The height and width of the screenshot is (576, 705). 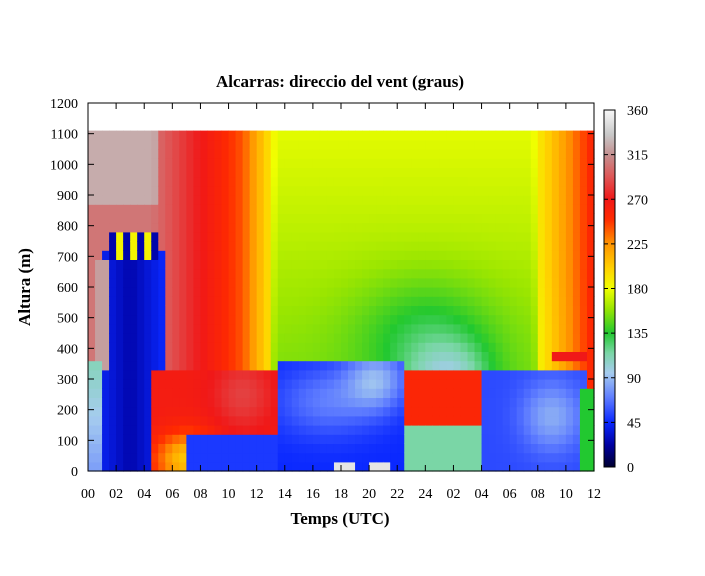 What do you see at coordinates (634, 423) in the screenshot?
I see `colorbar-tick-label: 45` at bounding box center [634, 423].